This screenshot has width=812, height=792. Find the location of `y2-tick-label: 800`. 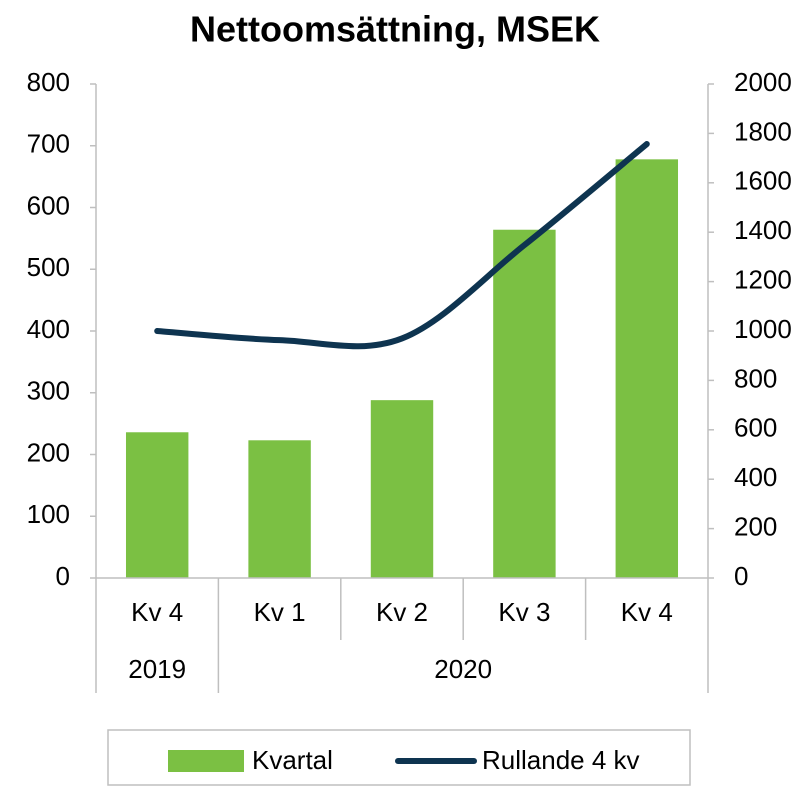

y2-tick-label: 800 is located at coordinates (755, 378).